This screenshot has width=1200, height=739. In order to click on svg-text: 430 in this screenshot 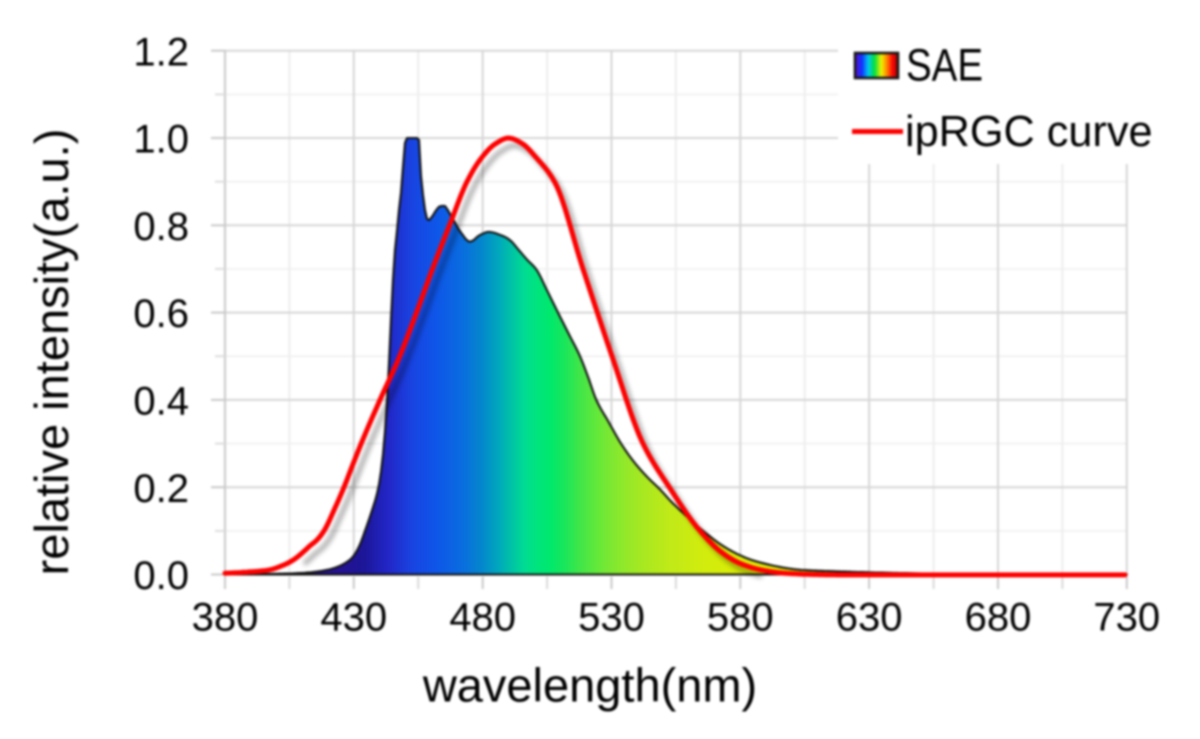, I will do `click(353, 618)`.